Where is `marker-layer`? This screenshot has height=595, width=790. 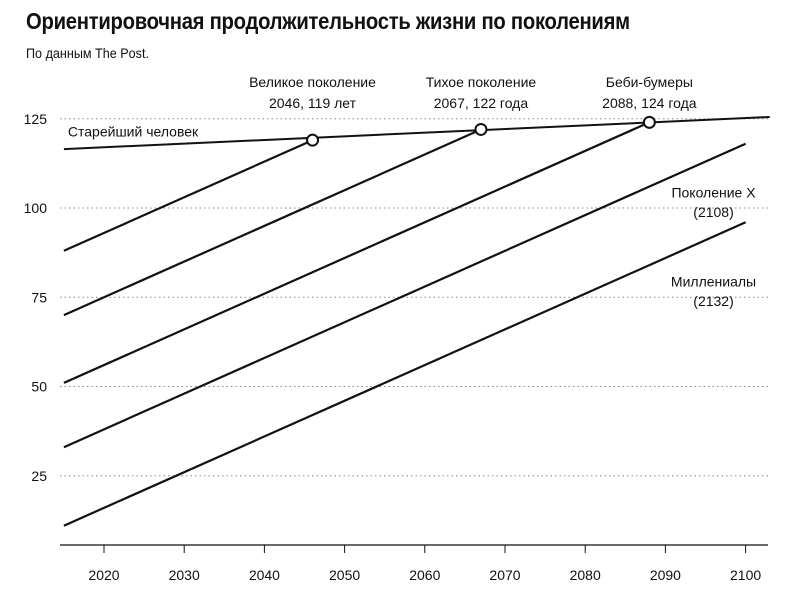 marker-layer is located at coordinates (481, 131).